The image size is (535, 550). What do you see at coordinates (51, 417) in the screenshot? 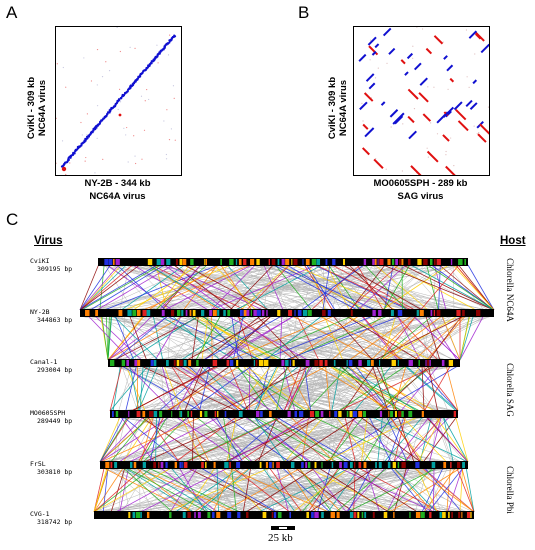
I see `genome-label-mo0605sph: MO0605SPH 289449 bp` at bounding box center [51, 417].